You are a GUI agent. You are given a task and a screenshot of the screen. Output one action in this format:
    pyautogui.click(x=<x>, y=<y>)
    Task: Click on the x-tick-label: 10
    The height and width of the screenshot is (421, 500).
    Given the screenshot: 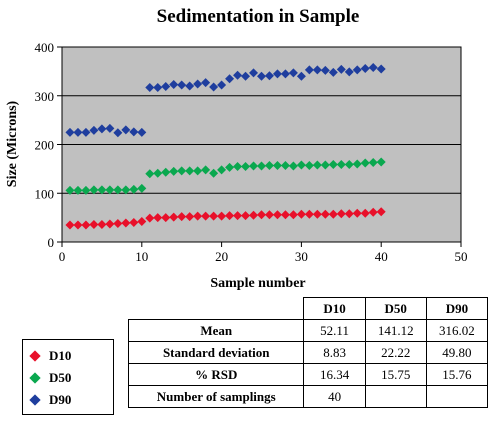 What is the action you would take?
    pyautogui.click(x=141, y=256)
    